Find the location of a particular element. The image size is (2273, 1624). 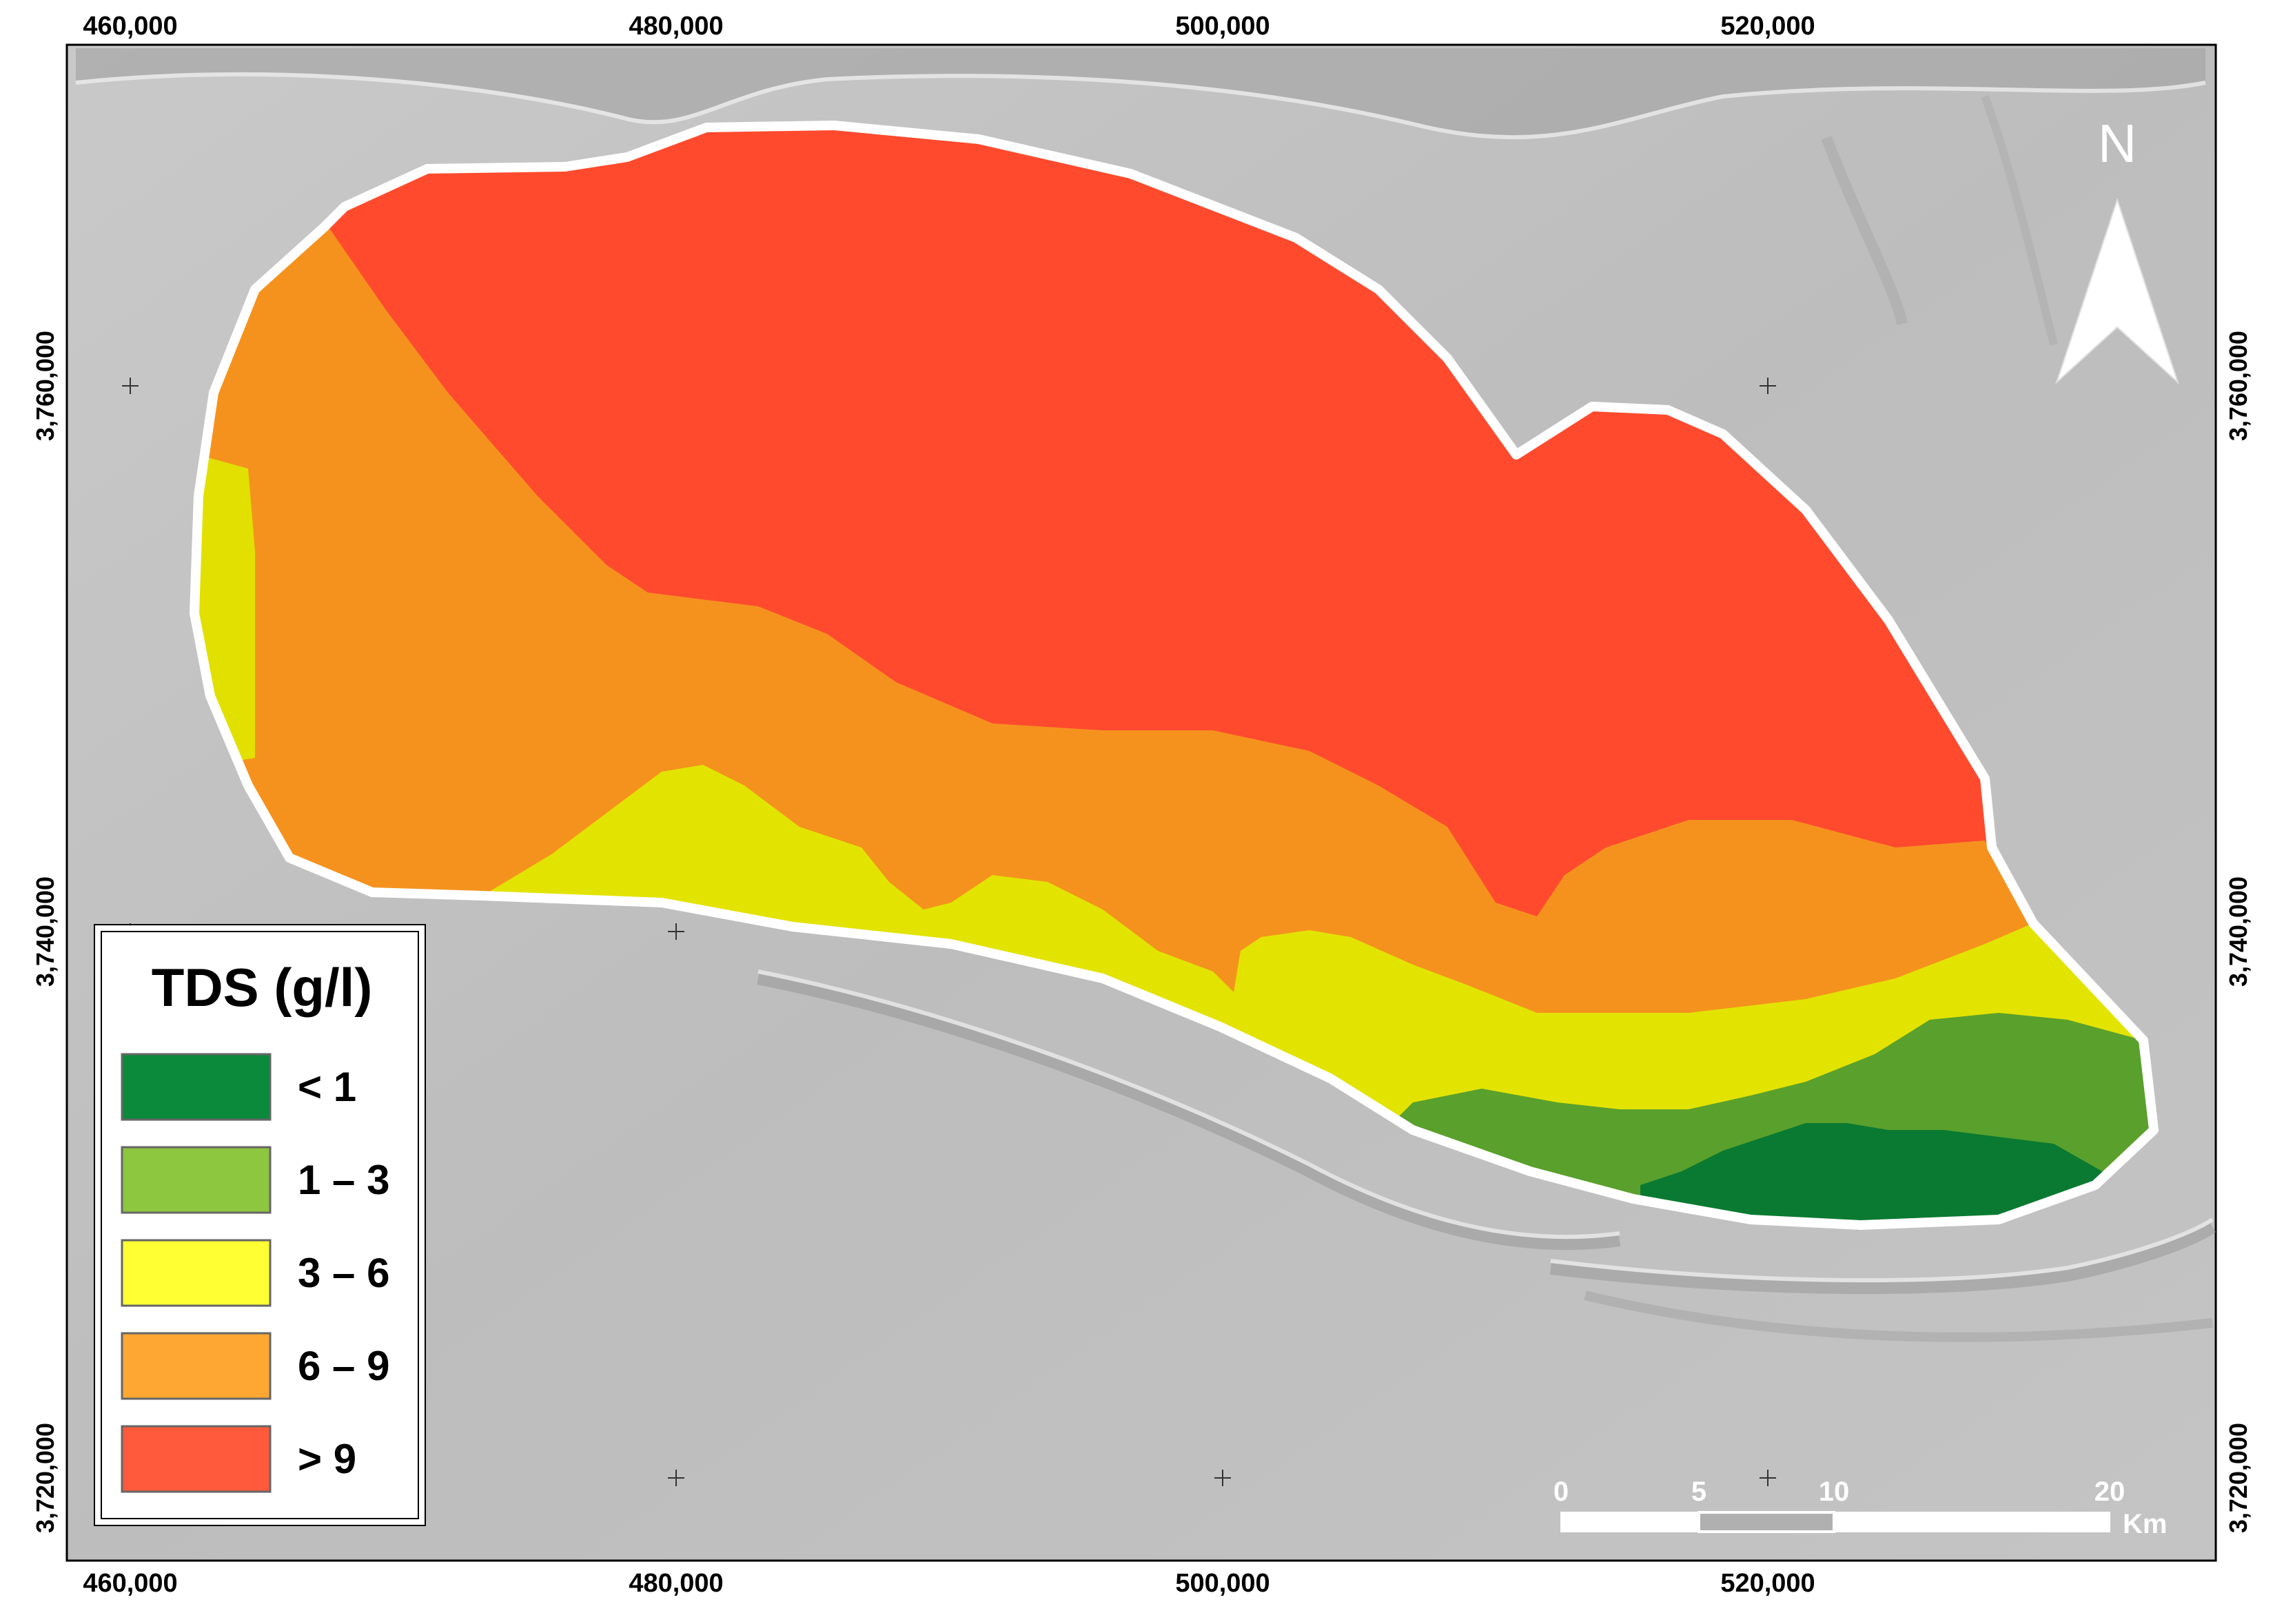

north-arrow: N is located at coordinates (2117, 249).